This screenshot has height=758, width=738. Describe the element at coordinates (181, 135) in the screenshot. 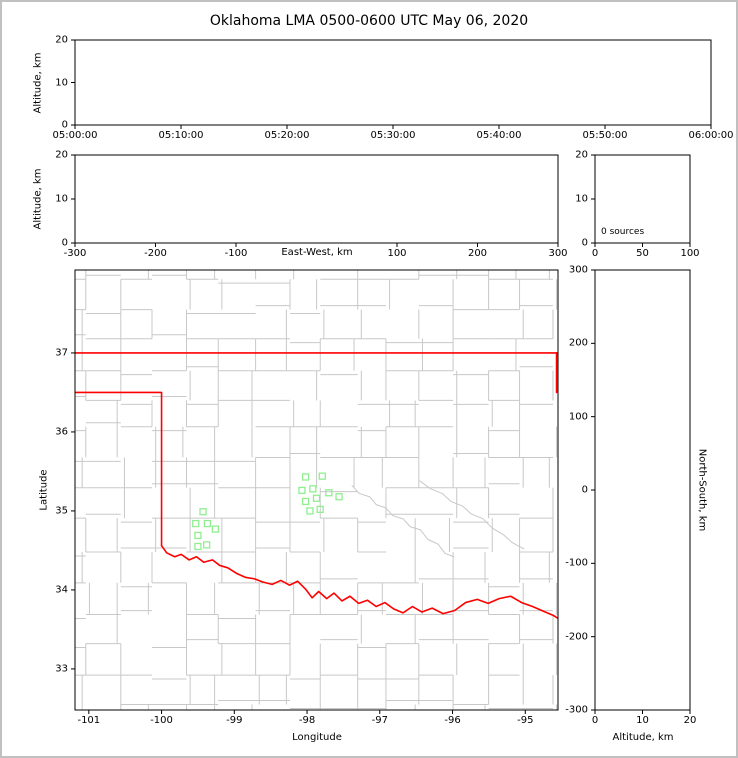

I see `tick-label: 05:10:00` at that location.